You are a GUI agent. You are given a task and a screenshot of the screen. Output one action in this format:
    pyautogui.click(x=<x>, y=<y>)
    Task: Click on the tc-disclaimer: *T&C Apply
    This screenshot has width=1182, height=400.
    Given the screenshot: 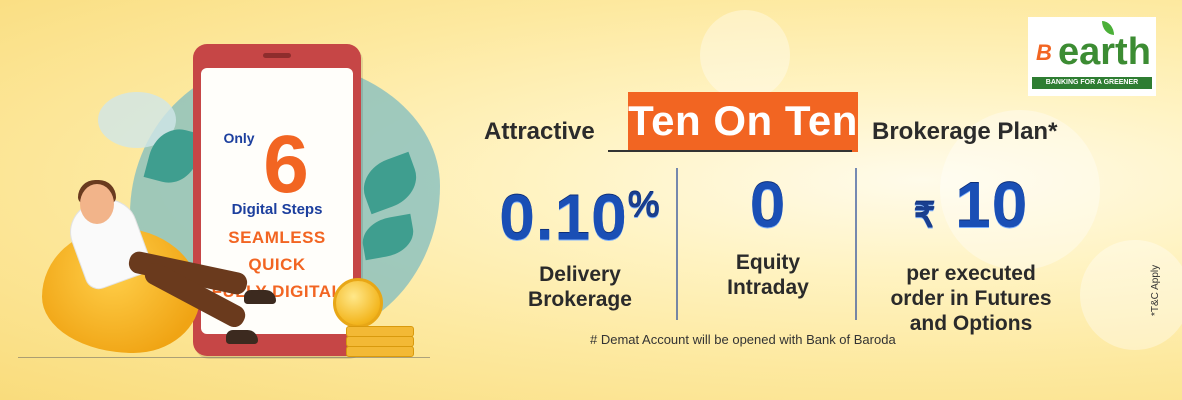 What is the action you would take?
    pyautogui.click(x=1155, y=290)
    